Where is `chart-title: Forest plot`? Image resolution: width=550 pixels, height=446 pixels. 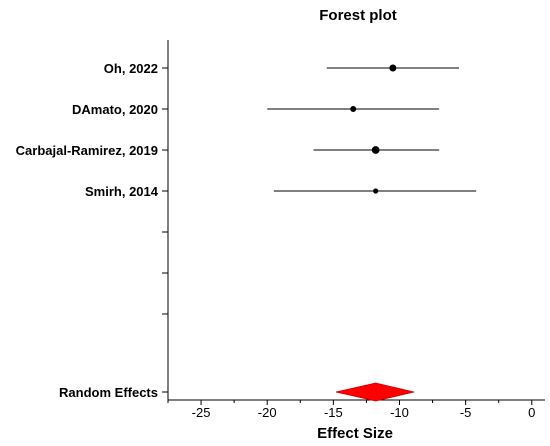
chart-title: Forest plot is located at coordinates (358, 15).